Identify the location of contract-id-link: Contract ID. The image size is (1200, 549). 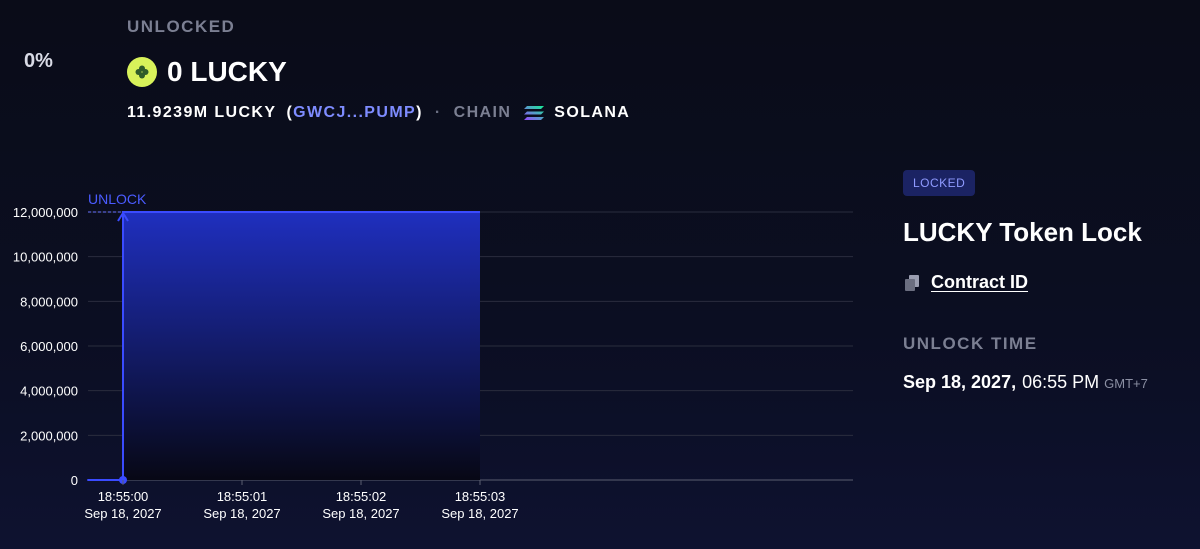
(980, 282).